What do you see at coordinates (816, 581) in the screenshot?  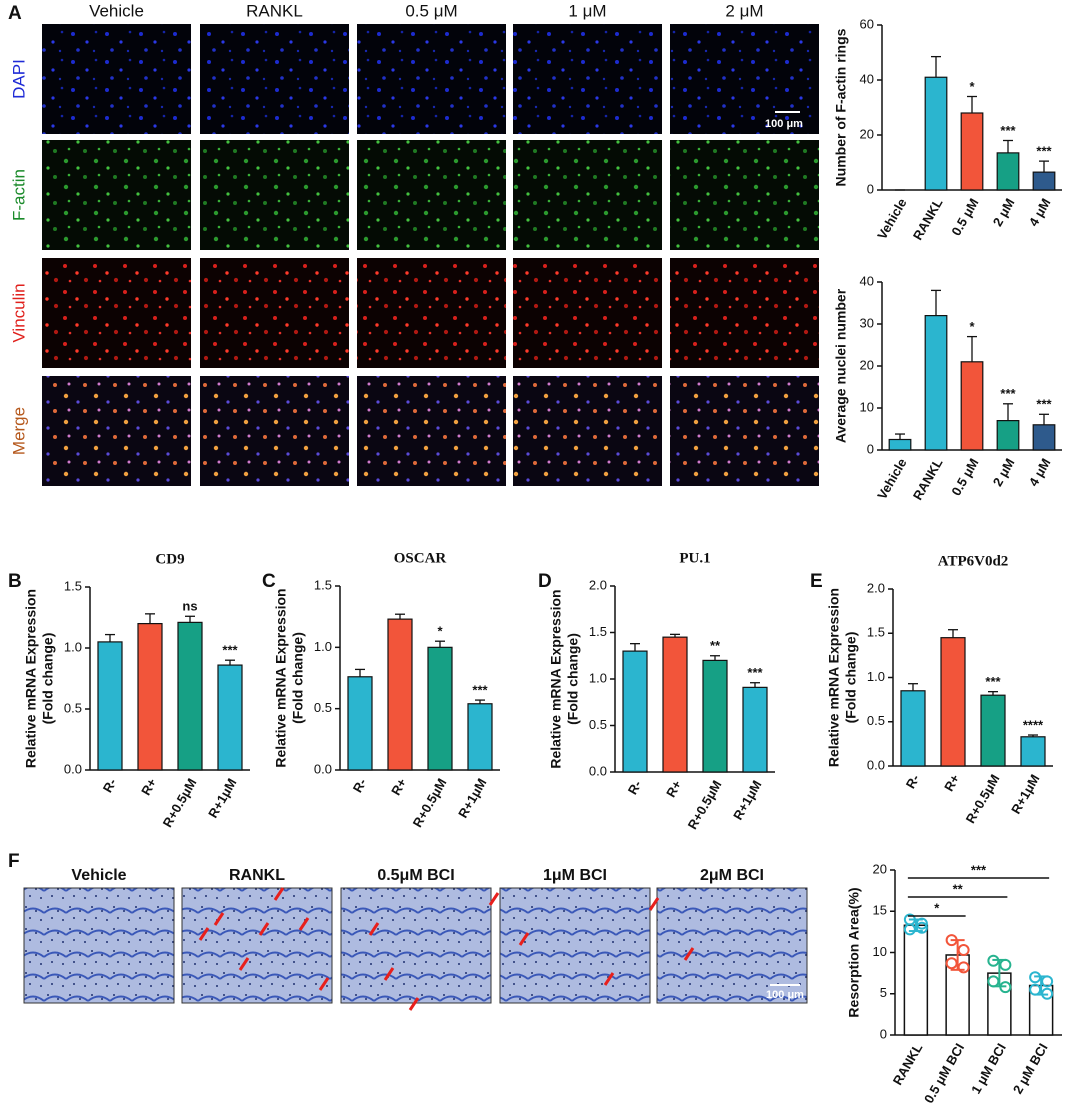 I see `panel-label: E` at bounding box center [816, 581].